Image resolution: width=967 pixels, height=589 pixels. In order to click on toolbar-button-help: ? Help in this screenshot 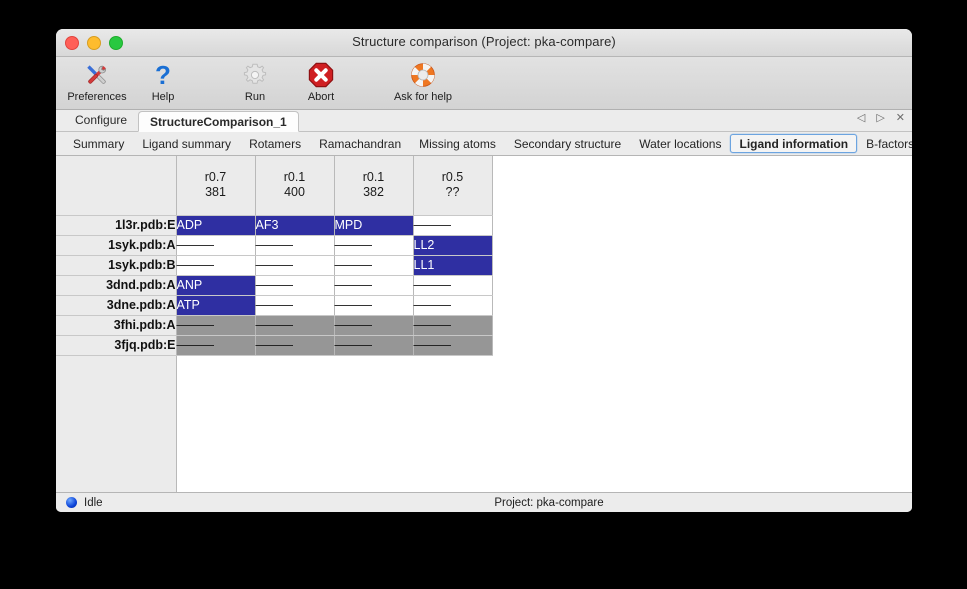, I will do `click(163, 83)`.